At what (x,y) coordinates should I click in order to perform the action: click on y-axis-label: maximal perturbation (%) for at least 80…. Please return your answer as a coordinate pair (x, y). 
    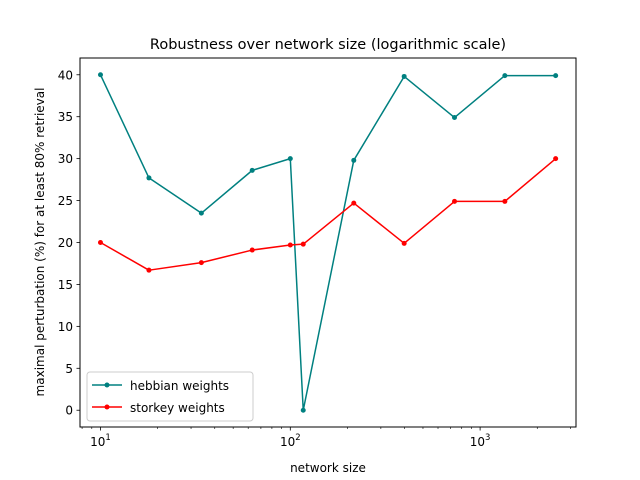
    Looking at the image, I should click on (40, 242).